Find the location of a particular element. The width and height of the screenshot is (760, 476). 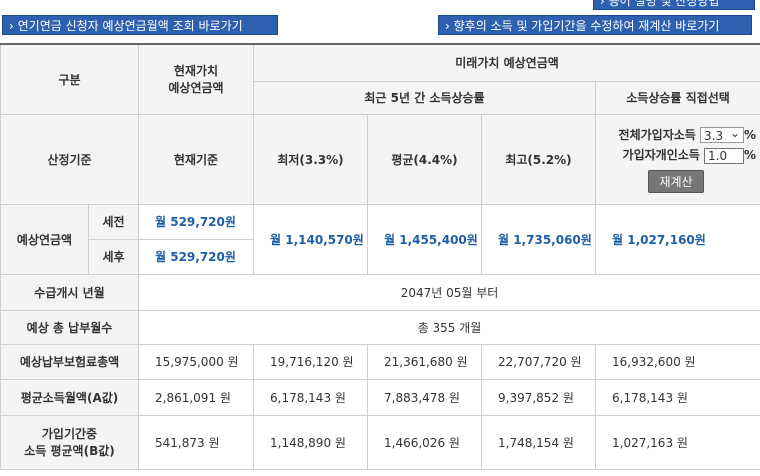

direct-cell: 전체가입자소득 3.3% 가입자개인소득 1.0% 재계산 is located at coordinates (677, 159).